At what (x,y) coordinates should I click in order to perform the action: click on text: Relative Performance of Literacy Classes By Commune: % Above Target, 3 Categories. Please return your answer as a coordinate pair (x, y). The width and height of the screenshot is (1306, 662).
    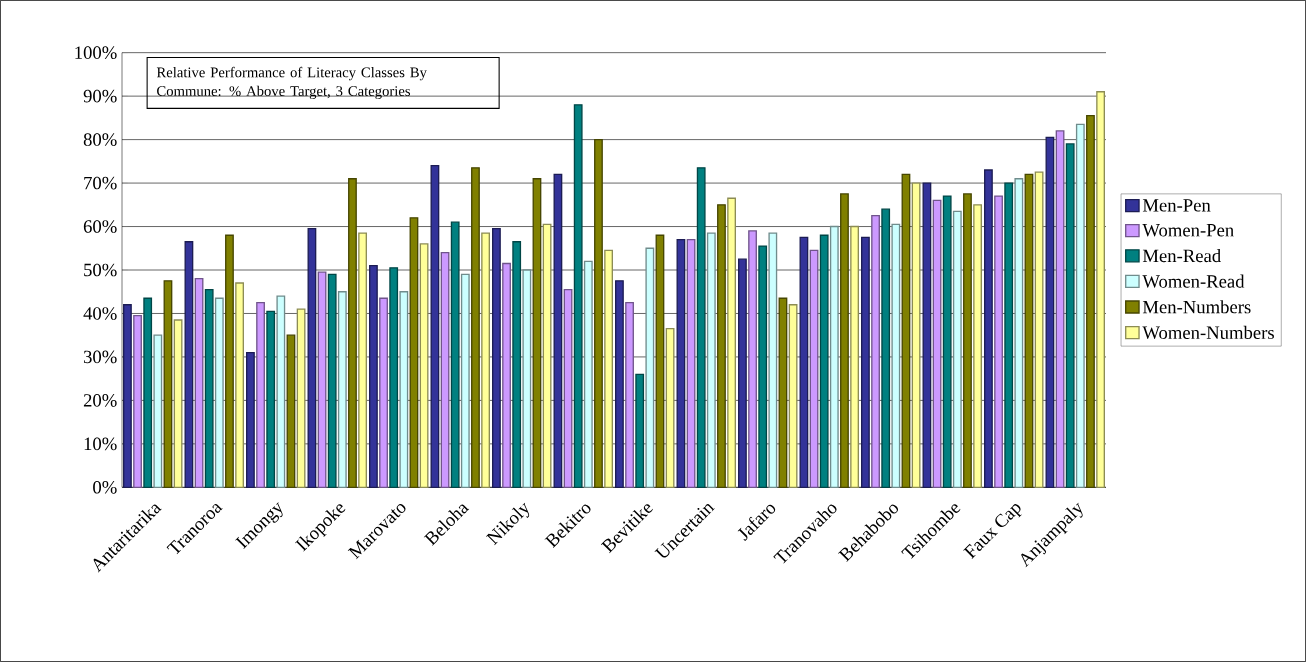
    Looking at the image, I should click on (291, 83).